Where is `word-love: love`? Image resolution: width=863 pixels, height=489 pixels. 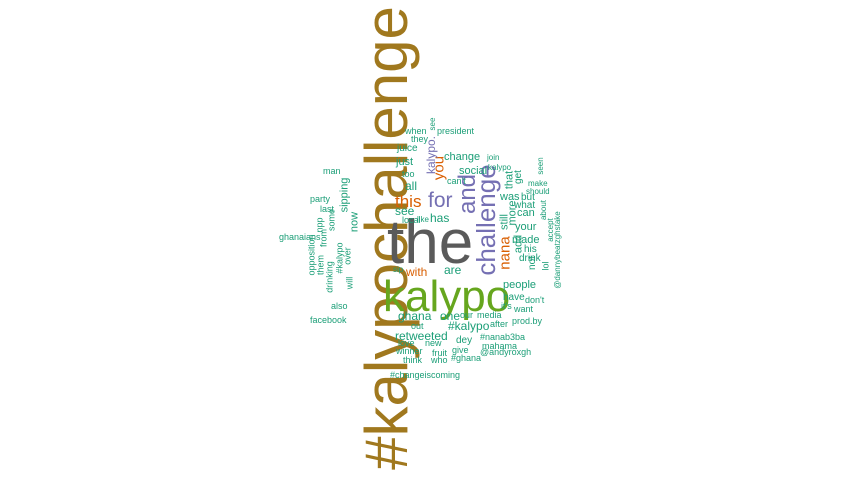
word-love: love is located at coordinates (406, 343).